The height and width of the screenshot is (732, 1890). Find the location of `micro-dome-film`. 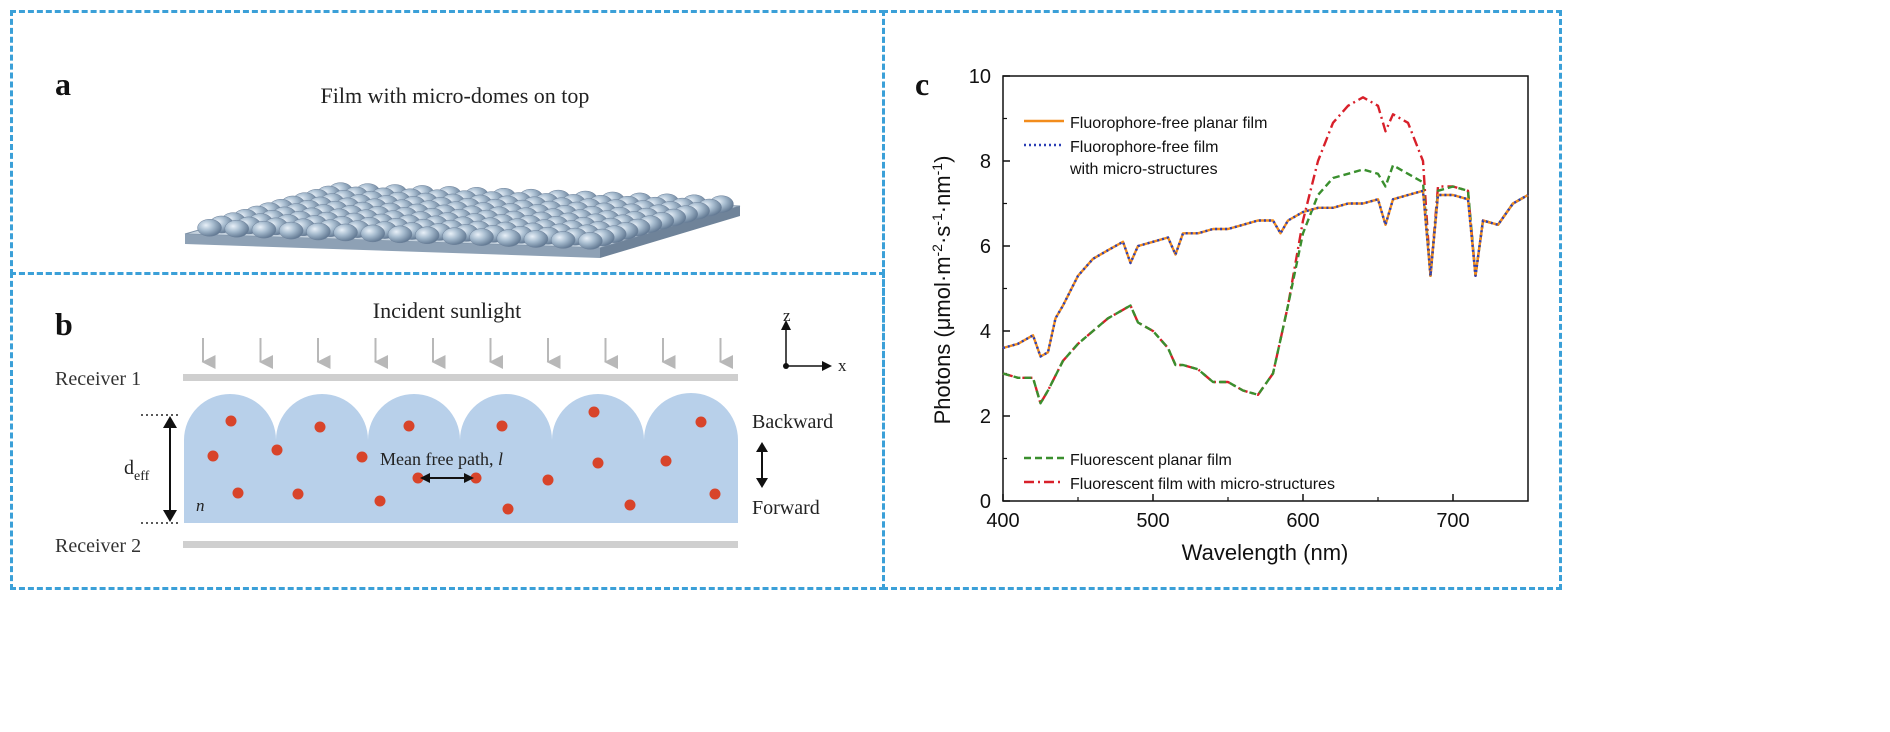

micro-dome-film is located at coordinates (462, 220).